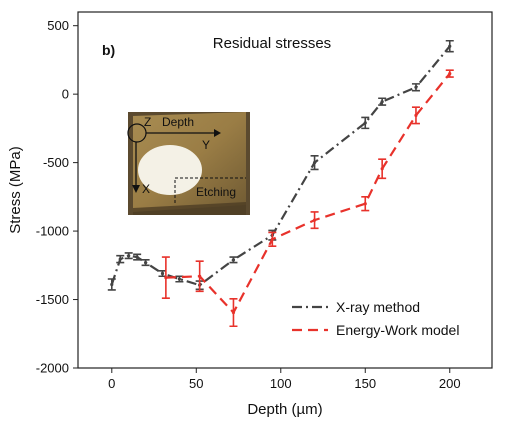 This screenshot has height=430, width=506. I want to click on y-tick-label: -500, so click(56, 162).